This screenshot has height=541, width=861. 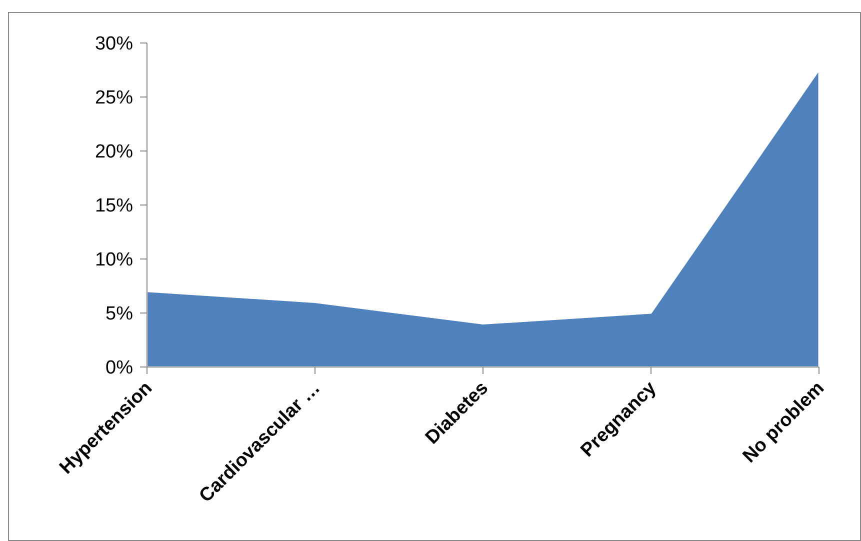 I want to click on y-tick-label: 0%, so click(x=120, y=368).